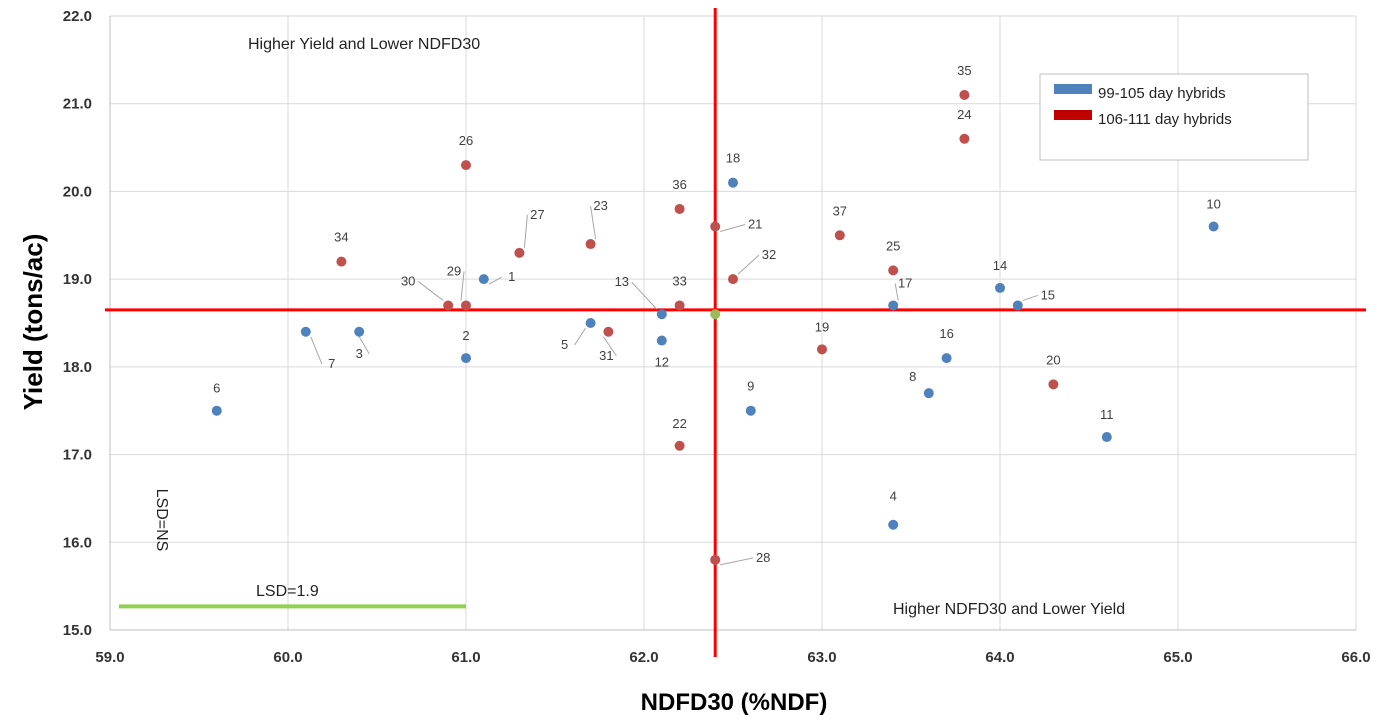 The width and height of the screenshot is (1380, 719). What do you see at coordinates (905, 282) in the screenshot?
I see `point-label: 17` at bounding box center [905, 282].